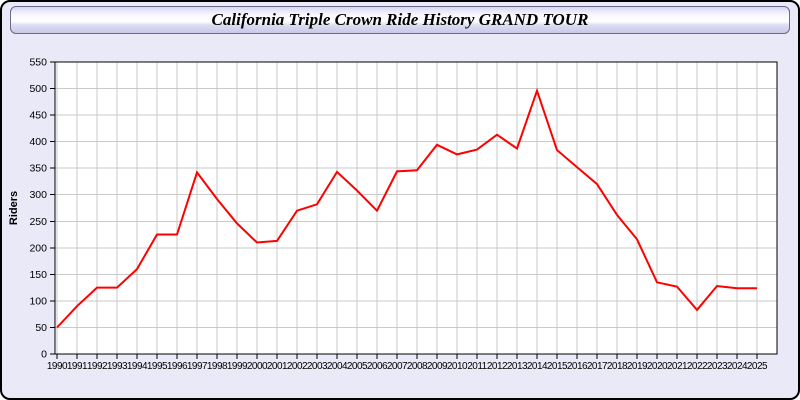 This screenshot has width=800, height=400. Describe the element at coordinates (737, 366) in the screenshot. I see `x-axis-tick-label: 2024` at that location.